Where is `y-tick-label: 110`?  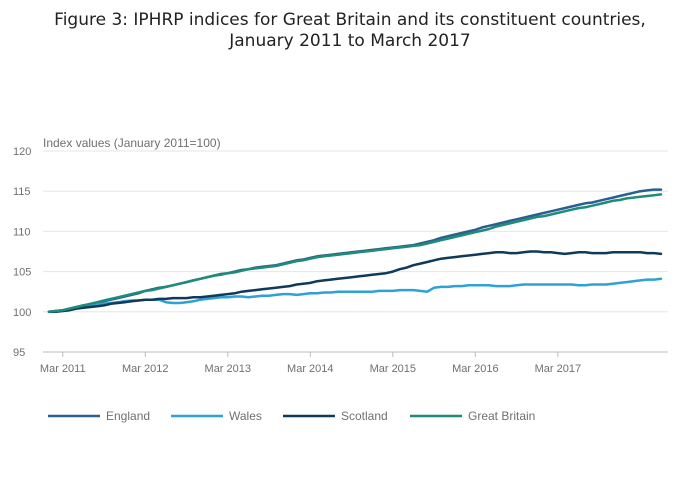 y-tick-label: 110 is located at coordinates (22, 232).